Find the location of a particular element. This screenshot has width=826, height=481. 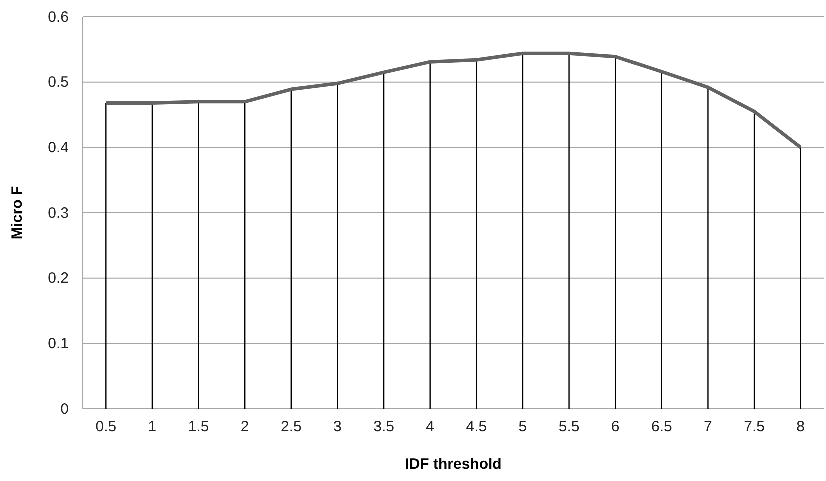

x-tick-label: 4.5 is located at coordinates (477, 427).